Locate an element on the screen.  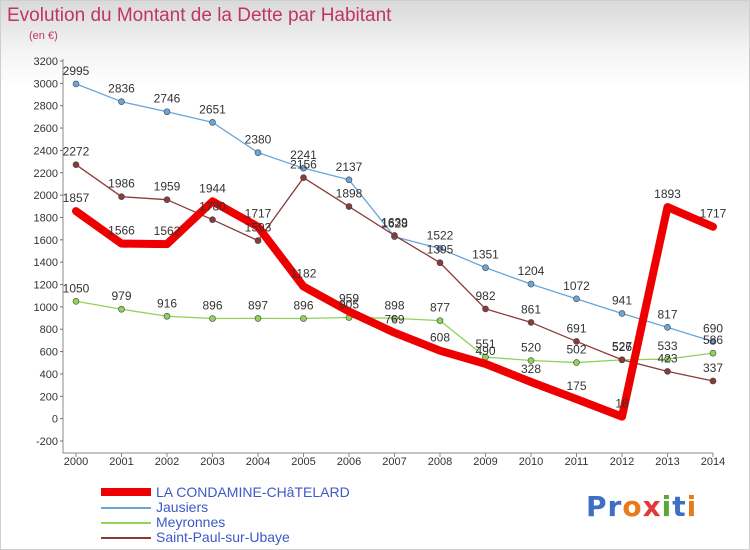
x-tick-label: 2007 is located at coordinates (394, 462).